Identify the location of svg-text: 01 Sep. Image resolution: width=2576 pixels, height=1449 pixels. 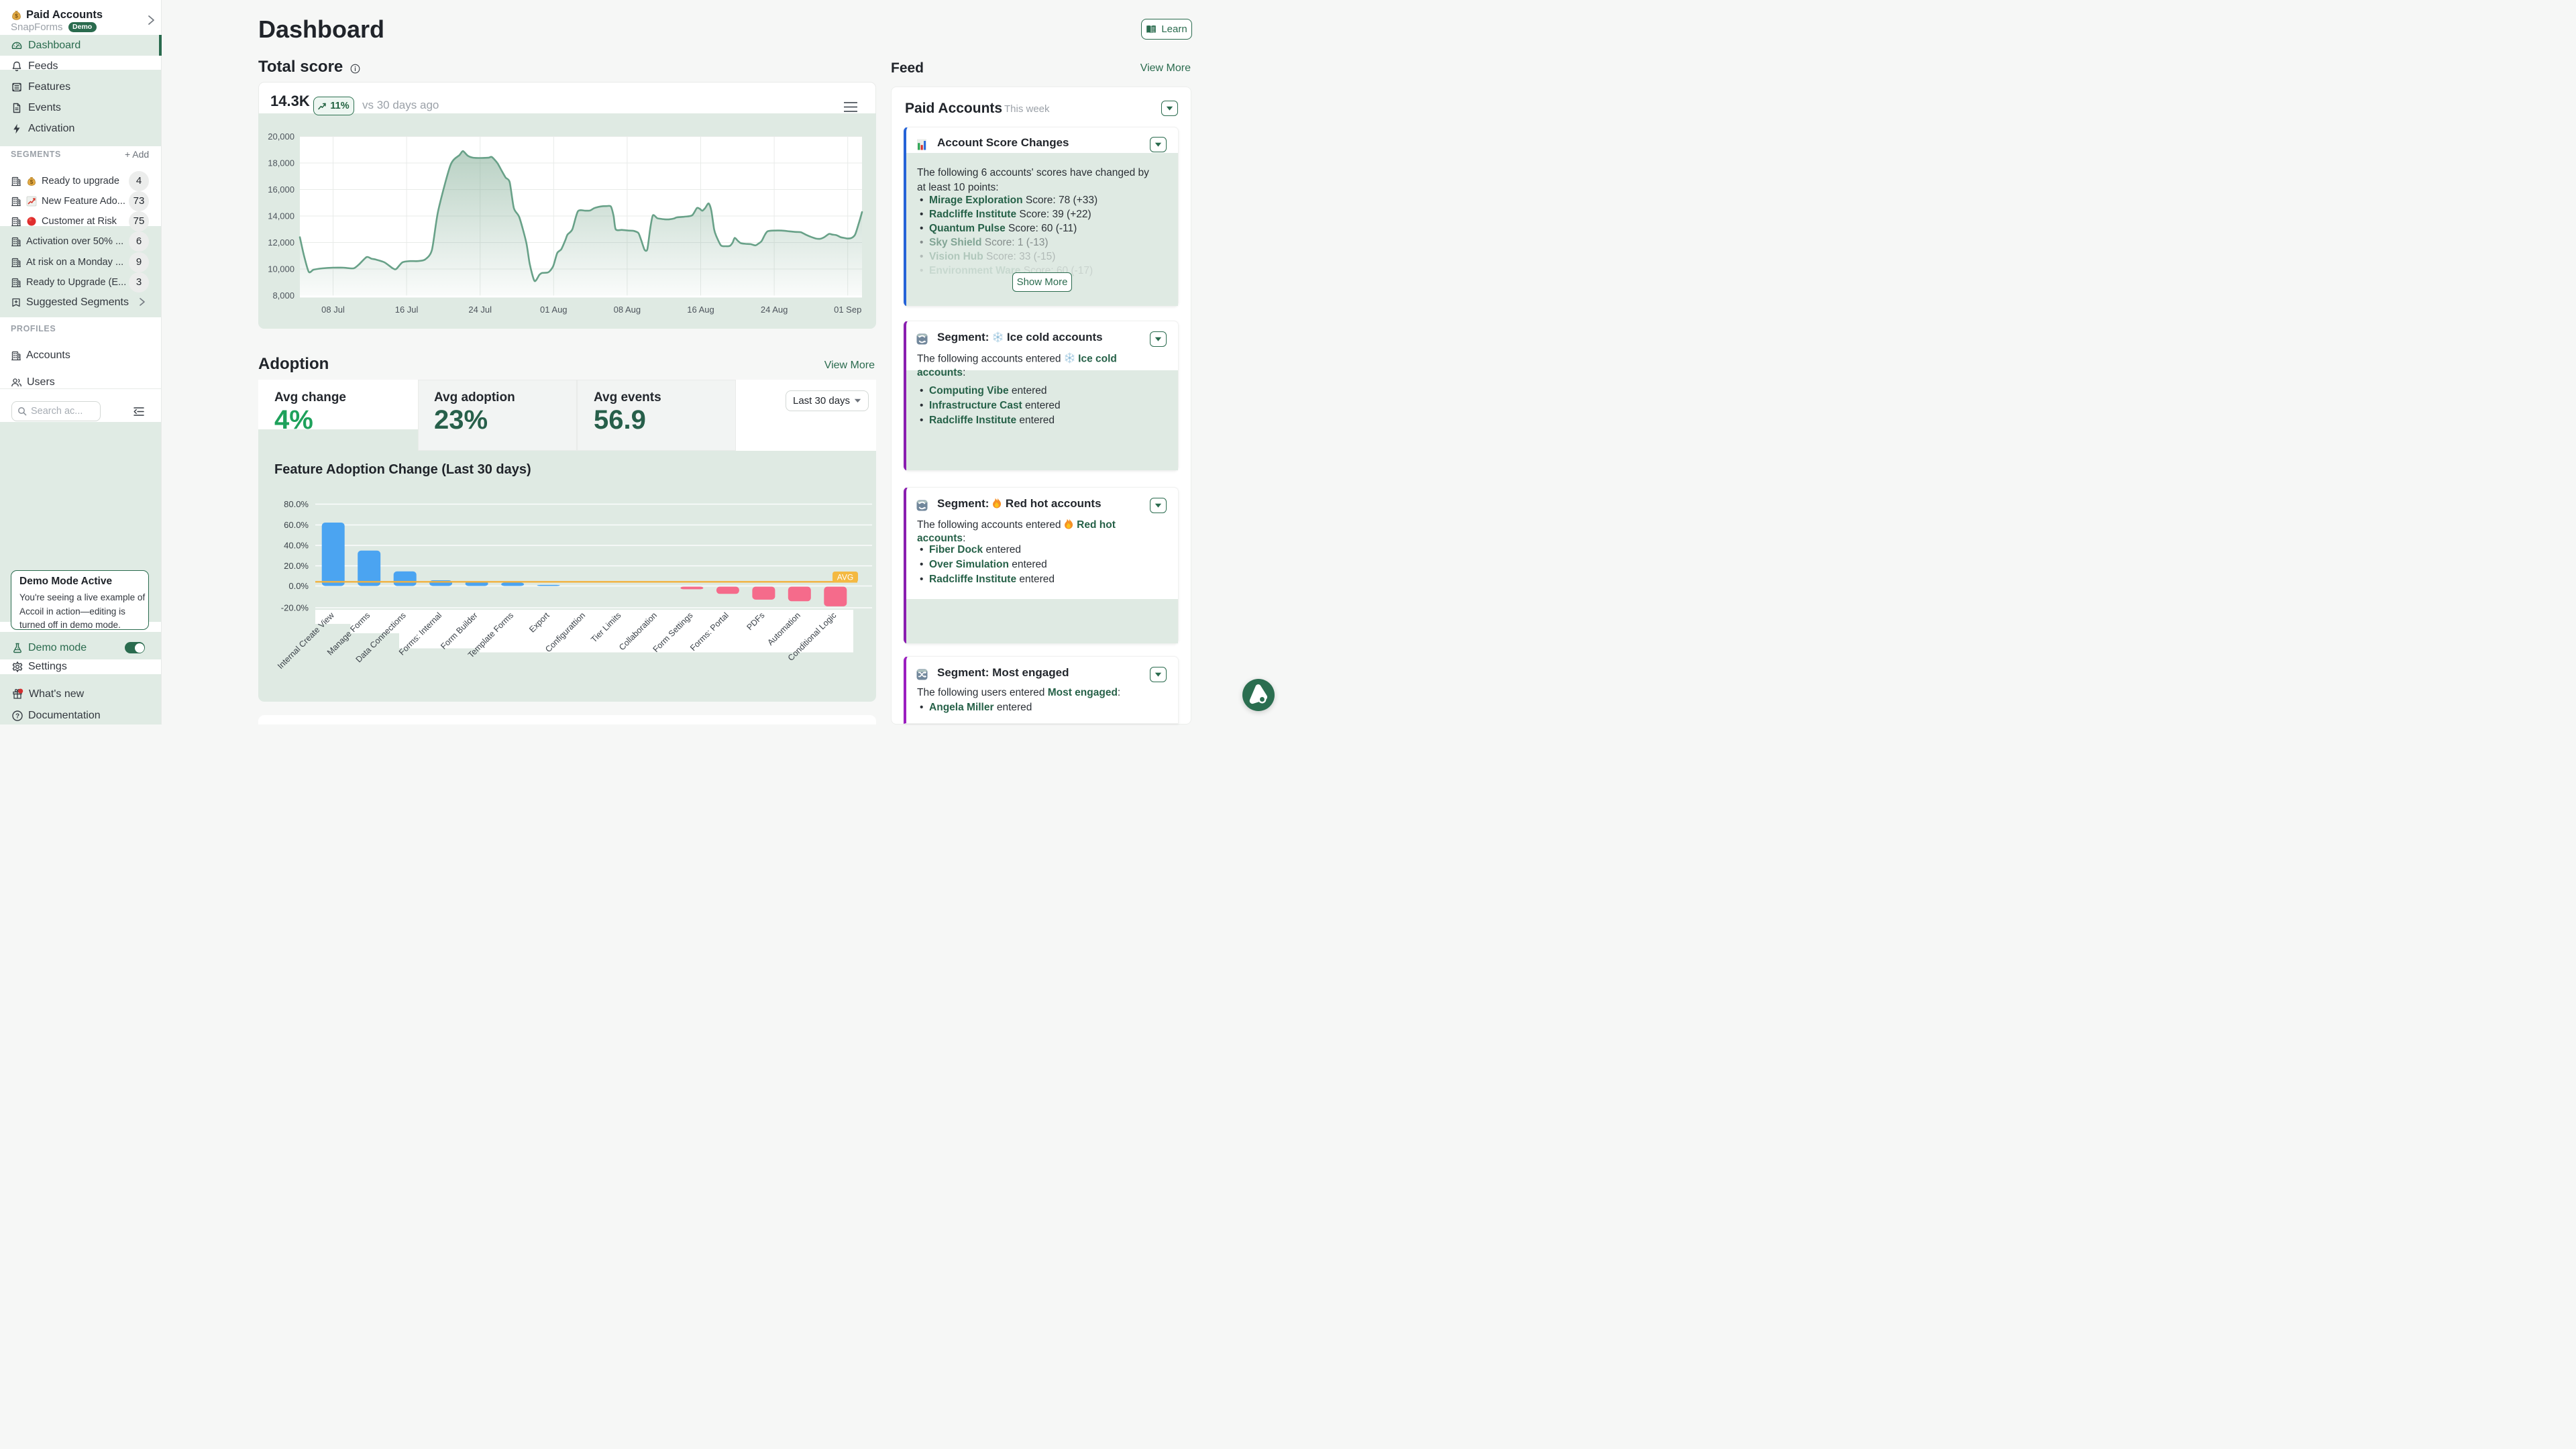
(847, 310).